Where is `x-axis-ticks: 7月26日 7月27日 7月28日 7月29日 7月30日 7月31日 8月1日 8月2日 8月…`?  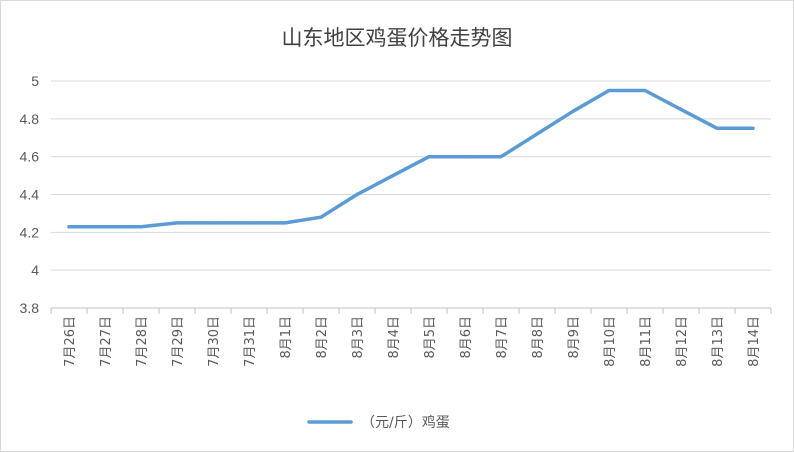 x-axis-ticks: 7月26日 7月27日 7月28日 7月29日 7月30日 7月31日 8月1日 8月2日 8月… is located at coordinates (411, 337).